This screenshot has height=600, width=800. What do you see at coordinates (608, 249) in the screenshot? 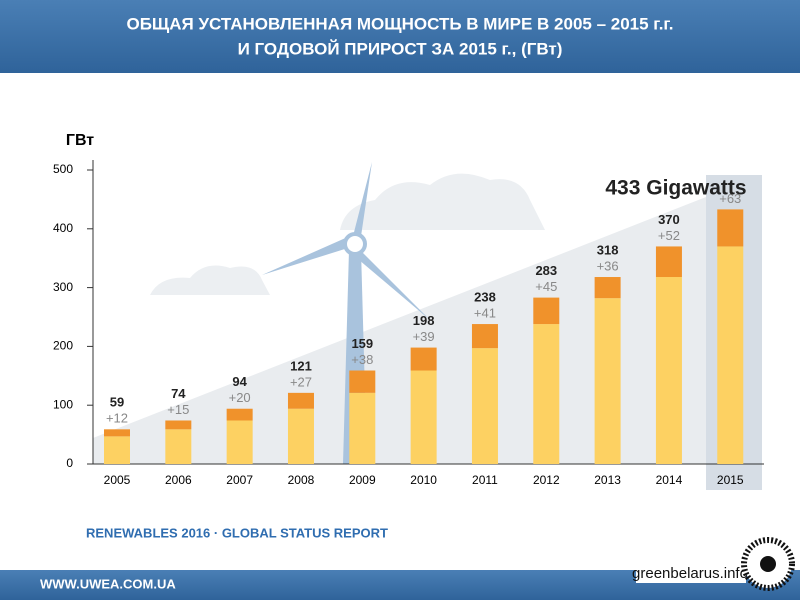
I see `total-label: 318` at bounding box center [608, 249].